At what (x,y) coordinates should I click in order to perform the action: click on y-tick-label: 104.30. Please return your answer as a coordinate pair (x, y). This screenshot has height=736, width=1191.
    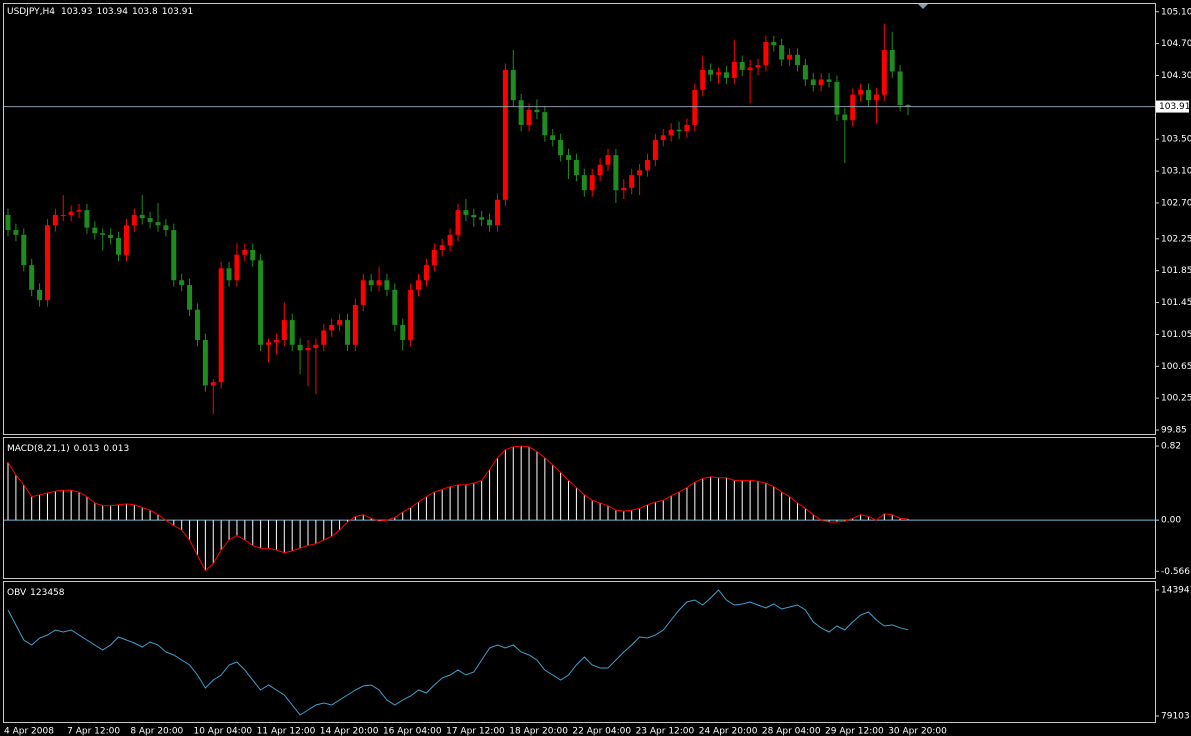
    Looking at the image, I should click on (1176, 76).